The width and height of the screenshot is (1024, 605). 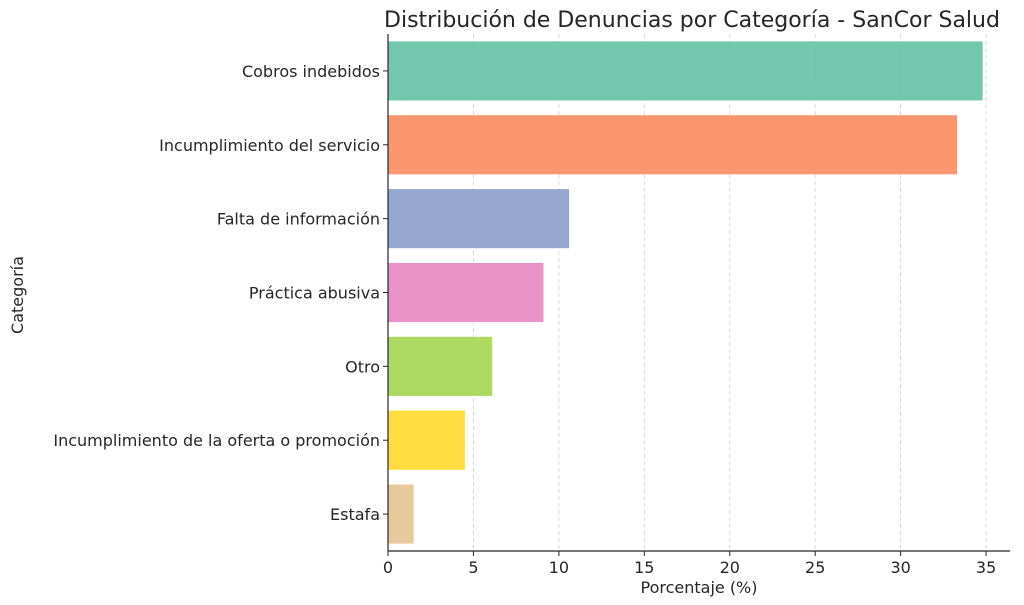 I want to click on y-tick-label: Estafa, so click(x=355, y=514).